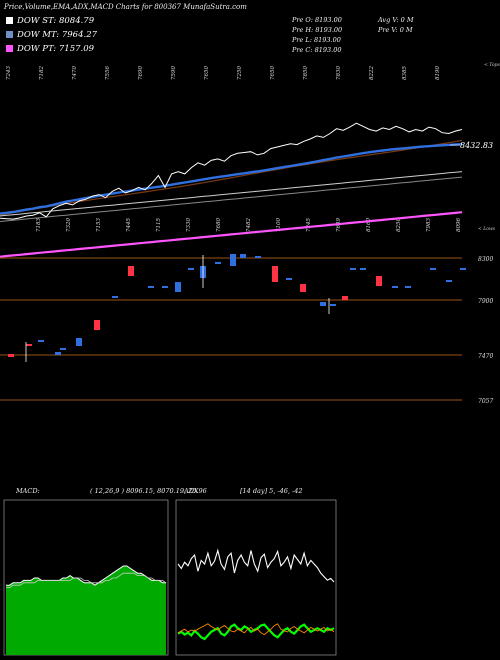  I want to click on legend-swatch-mt, so click(9, 34).